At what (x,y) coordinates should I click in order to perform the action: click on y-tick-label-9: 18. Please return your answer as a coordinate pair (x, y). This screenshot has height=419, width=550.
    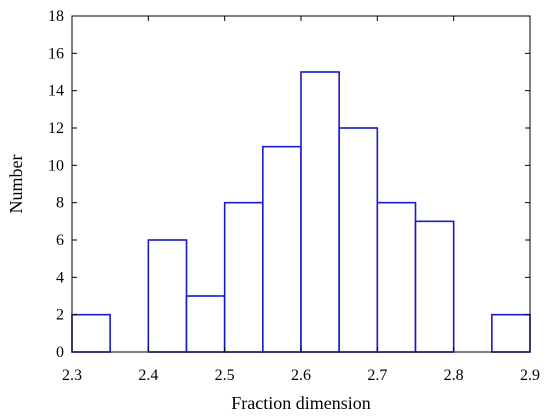
    Looking at the image, I should click on (56, 16).